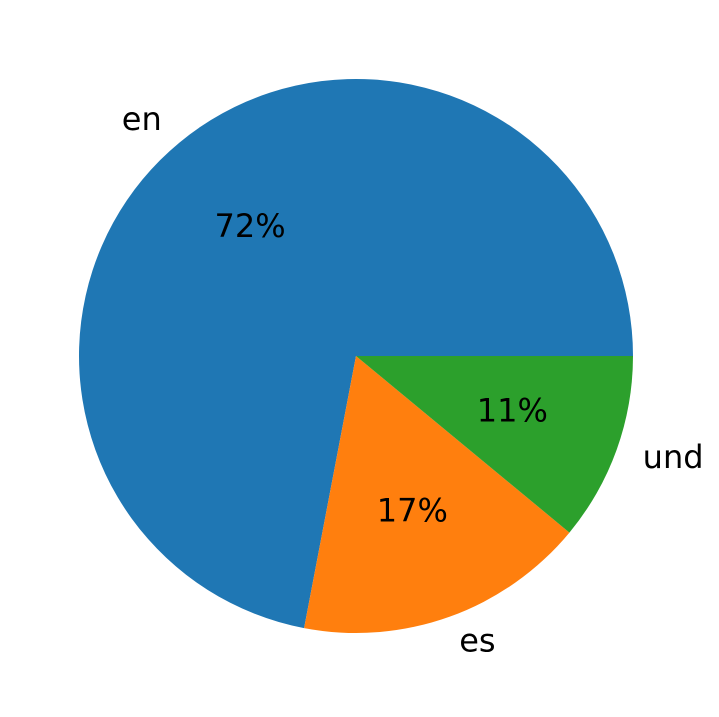 The width and height of the screenshot is (719, 717). Describe the element at coordinates (673, 457) in the screenshot. I see `slice-label: und` at that location.